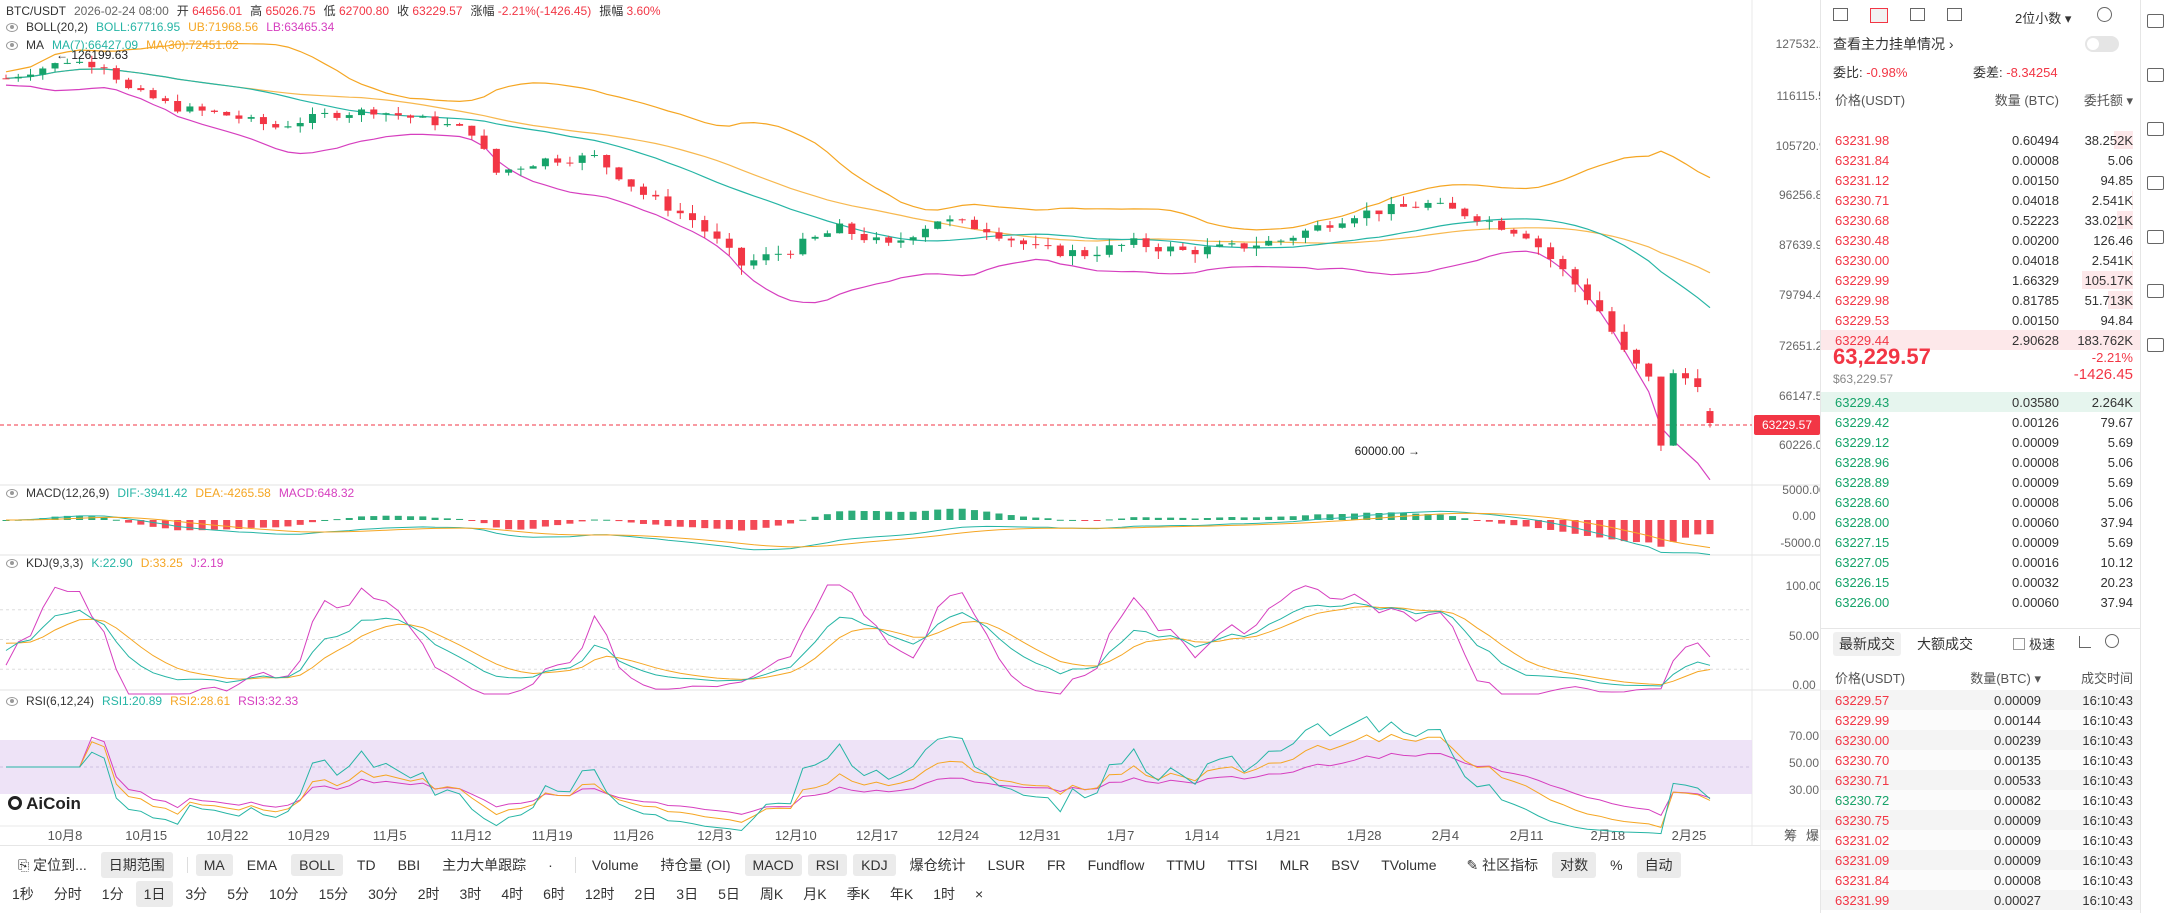  Describe the element at coordinates (1981, 260) in the screenshot. I see `ask-row: 63230.00 0.04018 2.541K` at that location.